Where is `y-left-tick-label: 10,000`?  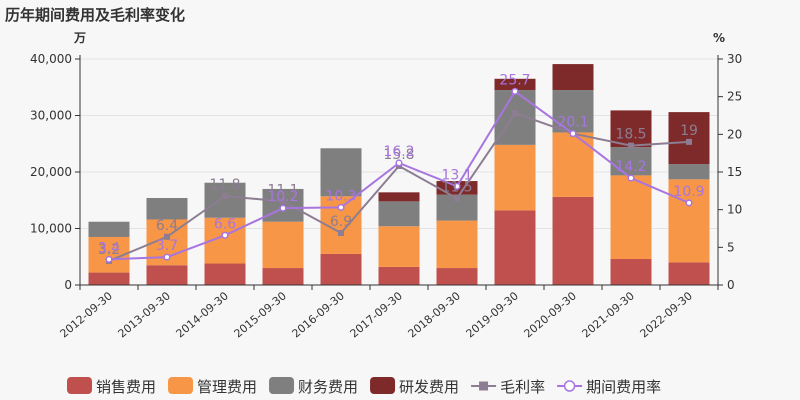
y-left-tick-label: 10,000 is located at coordinates (51, 229).